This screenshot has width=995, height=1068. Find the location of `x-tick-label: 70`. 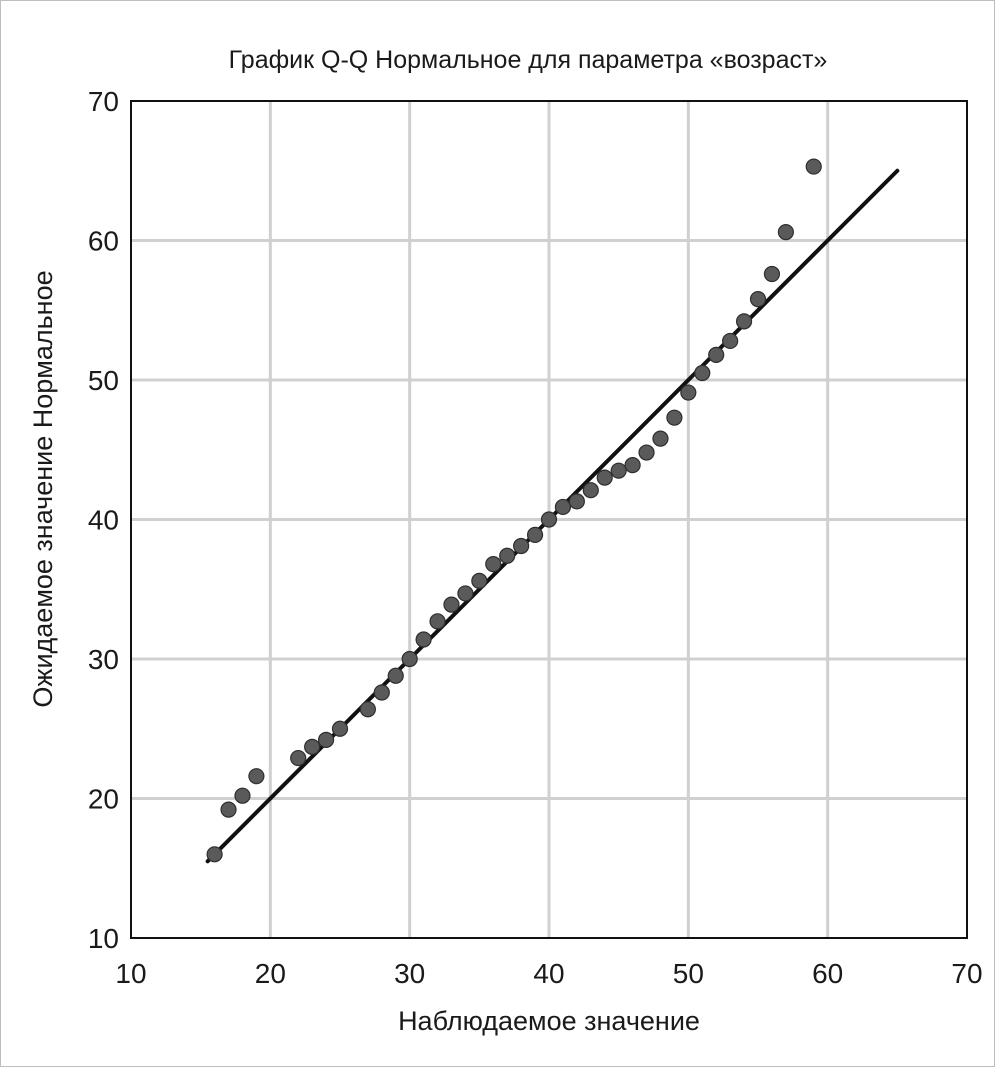

x-tick-label: 70 is located at coordinates (966, 973).